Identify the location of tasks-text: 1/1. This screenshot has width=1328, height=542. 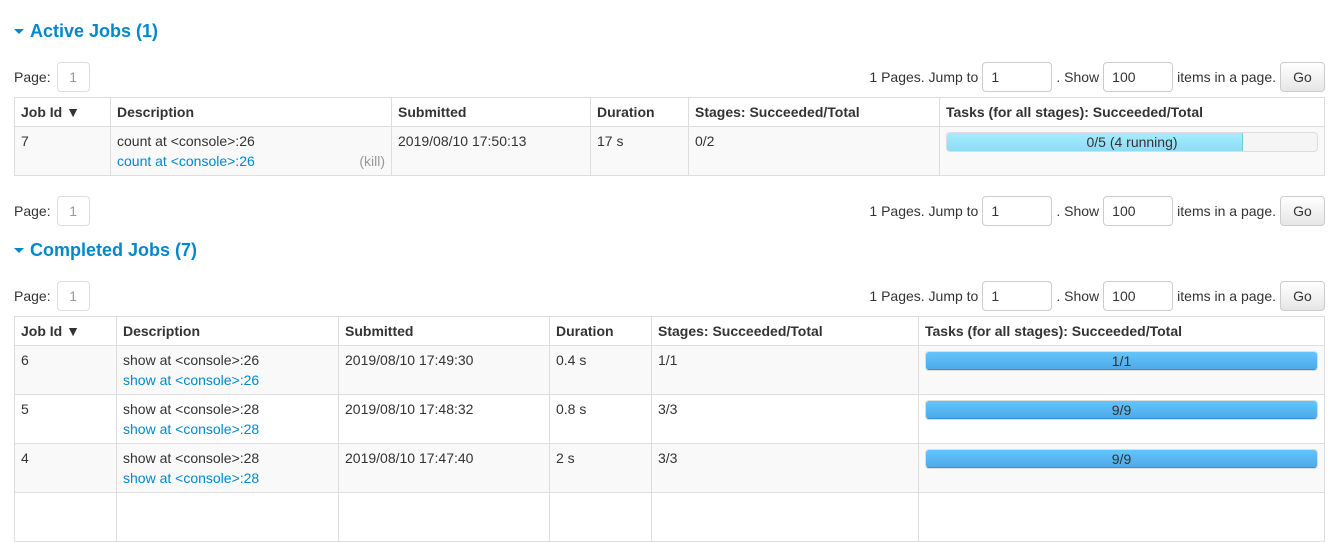
(1121, 361).